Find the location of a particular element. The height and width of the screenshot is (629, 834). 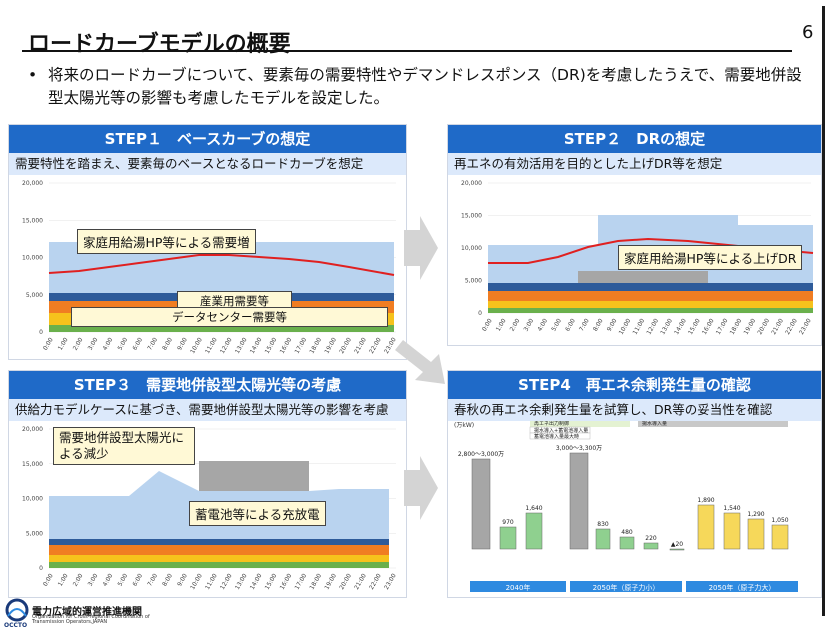

group-label-2040: 2040年 is located at coordinates (518, 587).